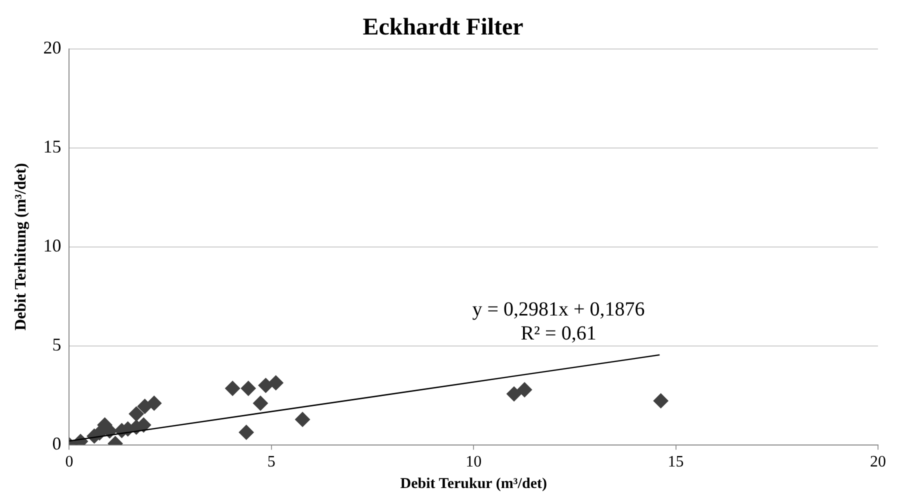  What do you see at coordinates (69, 462) in the screenshot?
I see `x-tick-label: 0` at bounding box center [69, 462].